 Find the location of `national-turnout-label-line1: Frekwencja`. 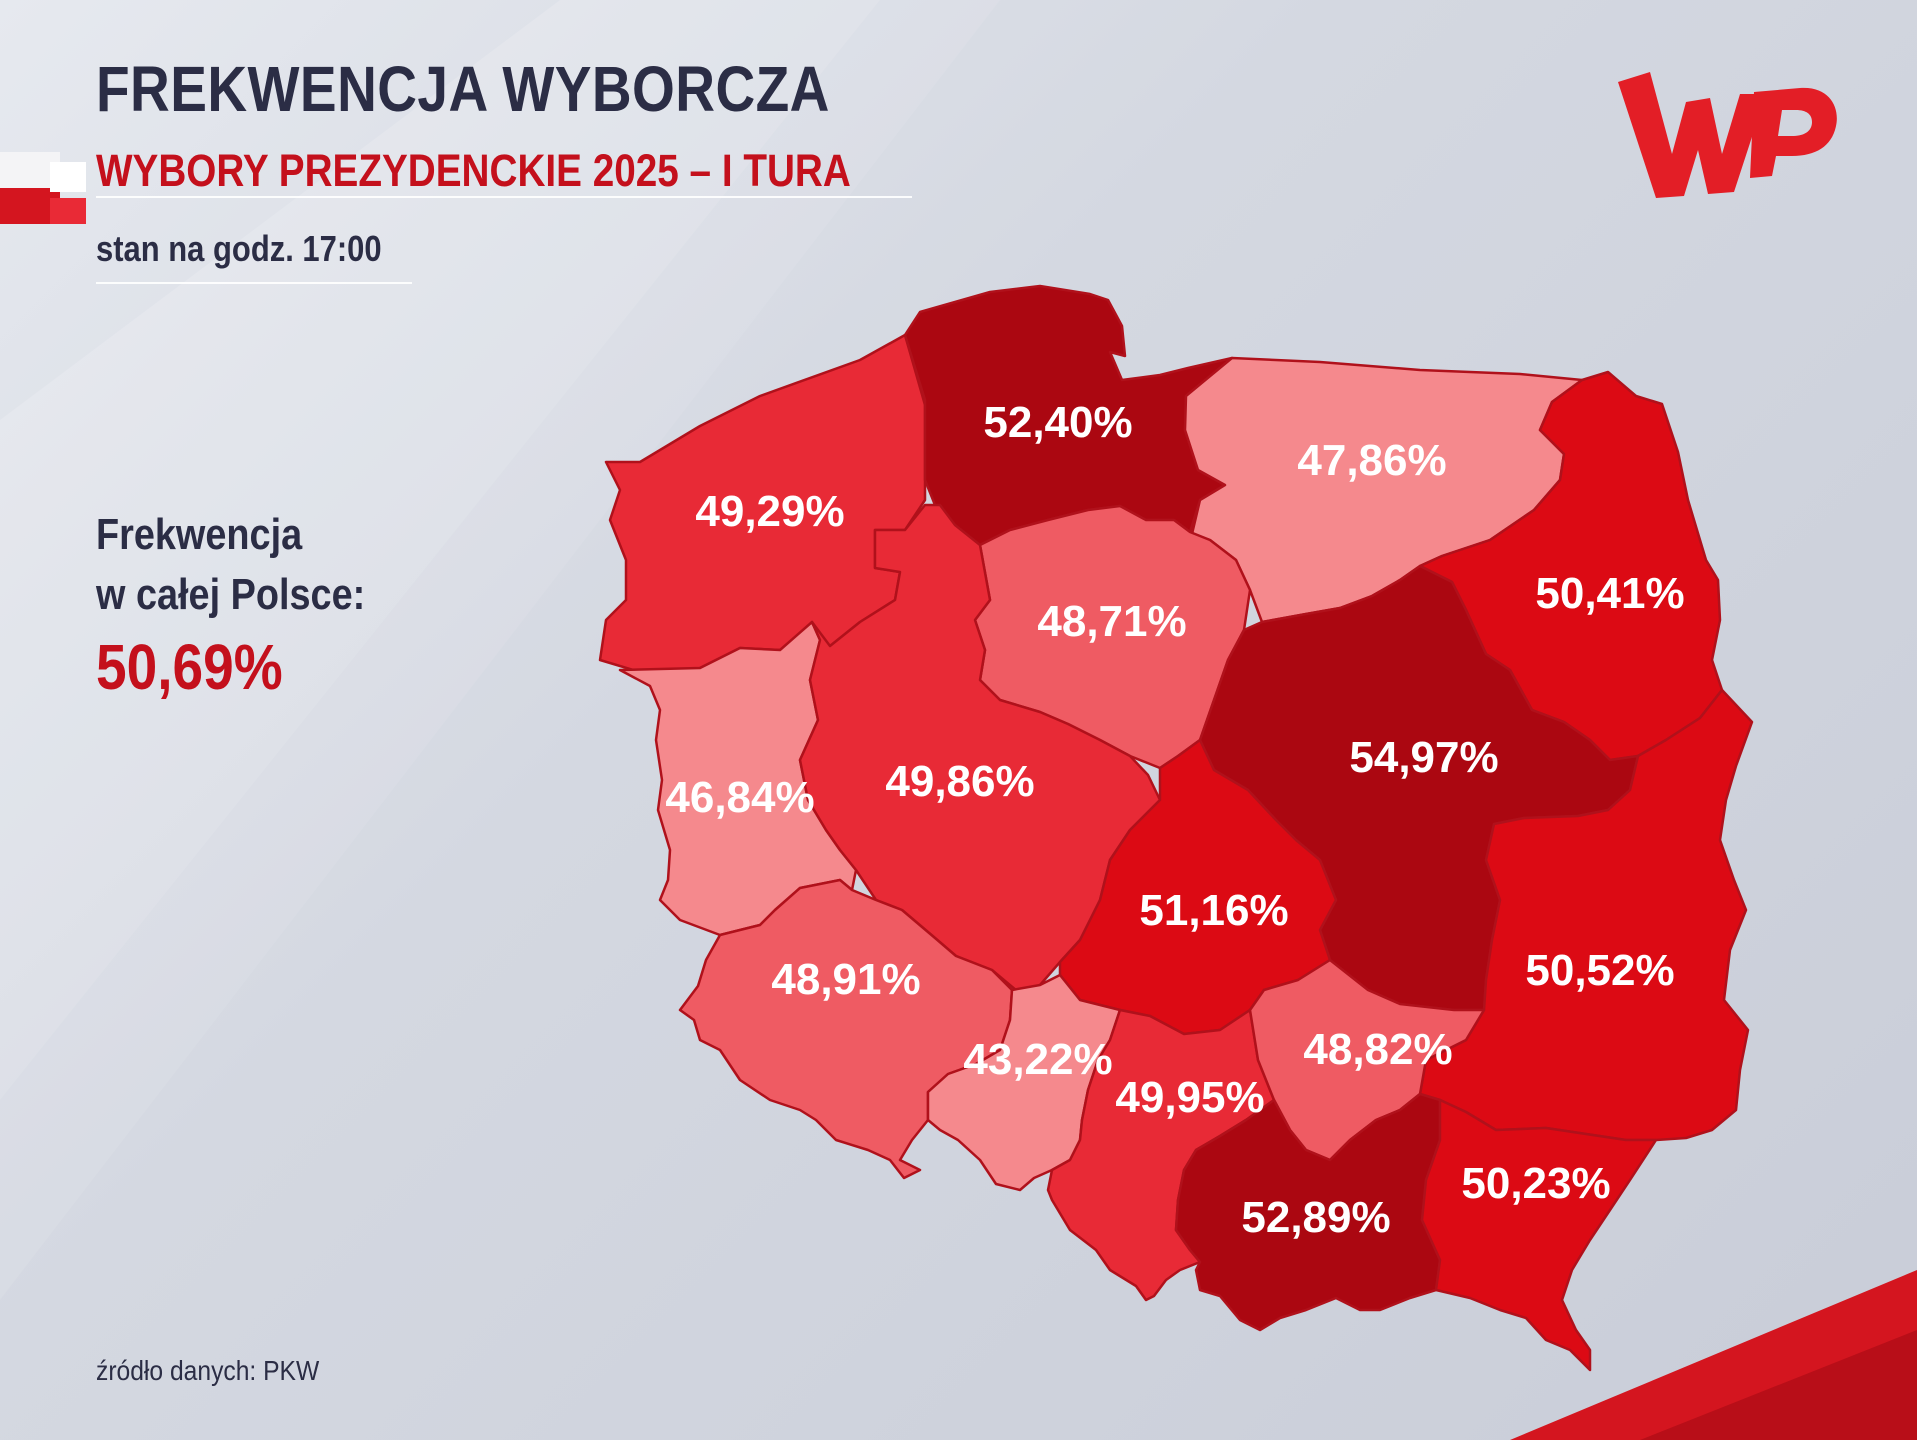

national-turnout-label-line1: Frekwencja is located at coordinates (199, 534).